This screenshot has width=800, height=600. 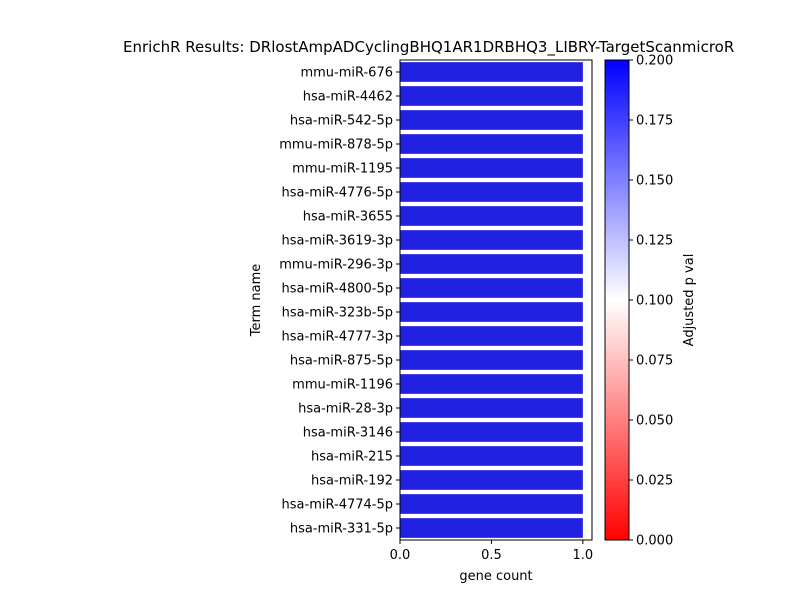 I want to click on colorbar-tick-label: 0.050, so click(x=654, y=421).